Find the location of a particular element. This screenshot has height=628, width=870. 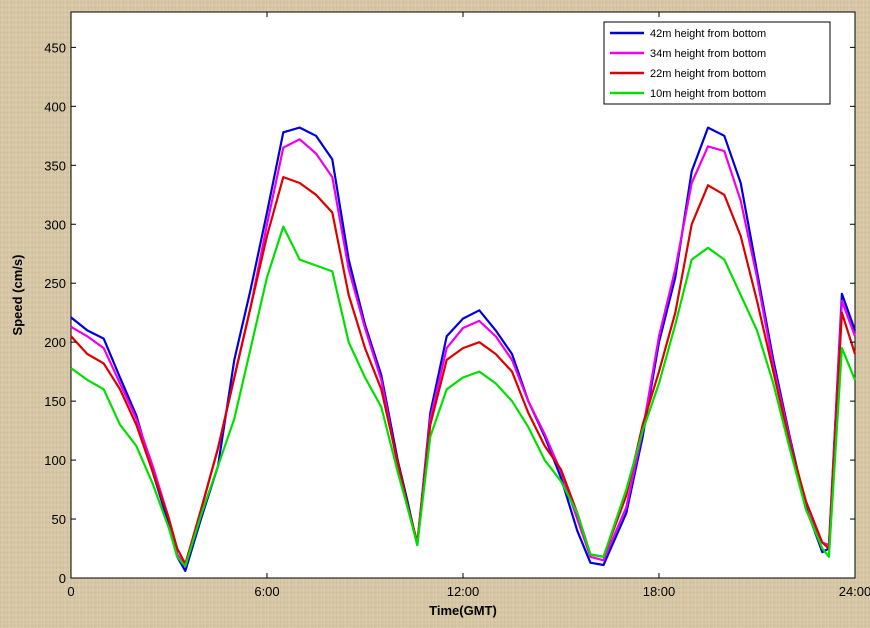

y-tick-label: 0 is located at coordinates (62, 578).